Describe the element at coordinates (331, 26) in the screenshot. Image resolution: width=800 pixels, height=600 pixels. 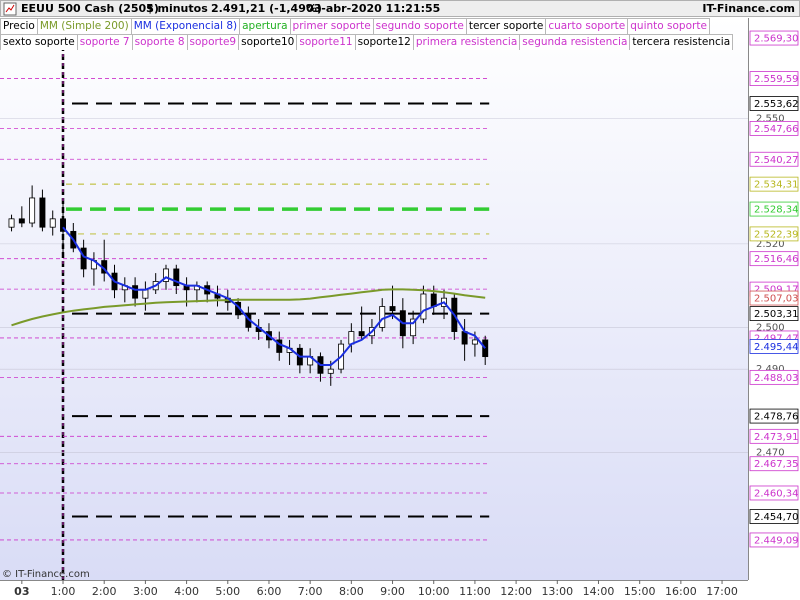
I see `legend-entry: primer soporte` at that location.